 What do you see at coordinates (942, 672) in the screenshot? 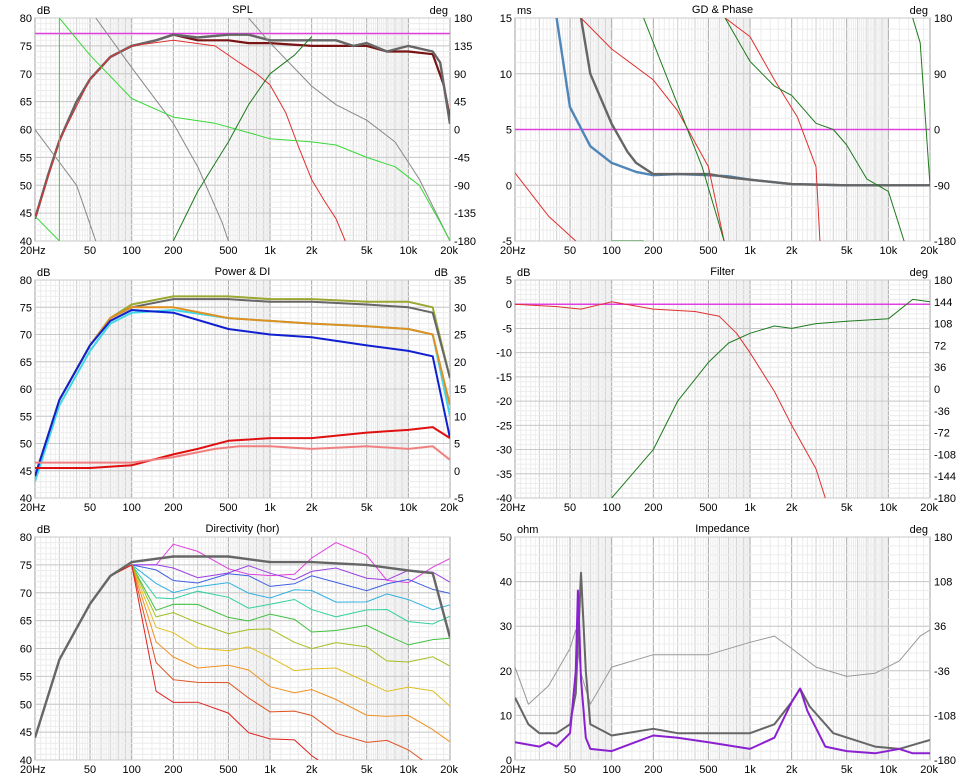
I see `y2-tick-label: -36` at bounding box center [942, 672].